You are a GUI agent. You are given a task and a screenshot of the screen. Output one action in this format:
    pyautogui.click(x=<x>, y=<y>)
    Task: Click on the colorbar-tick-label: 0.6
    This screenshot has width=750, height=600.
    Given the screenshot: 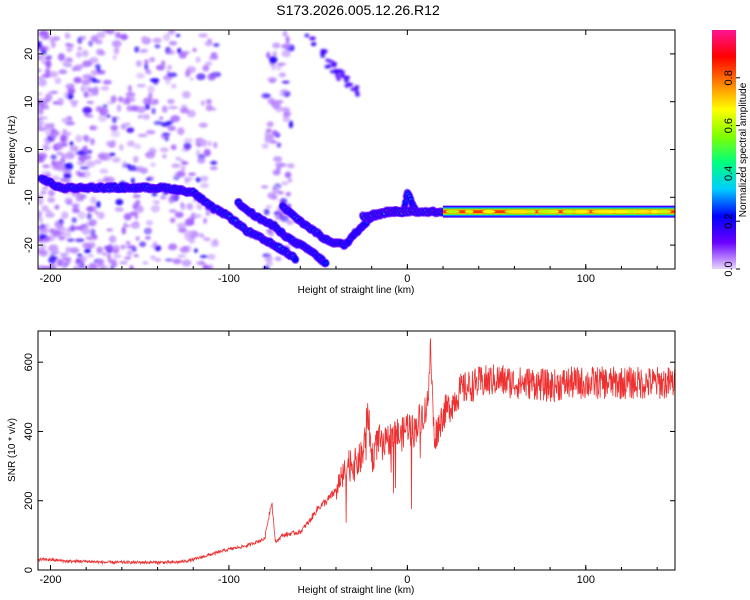 What is the action you would take?
    pyautogui.click(x=729, y=125)
    